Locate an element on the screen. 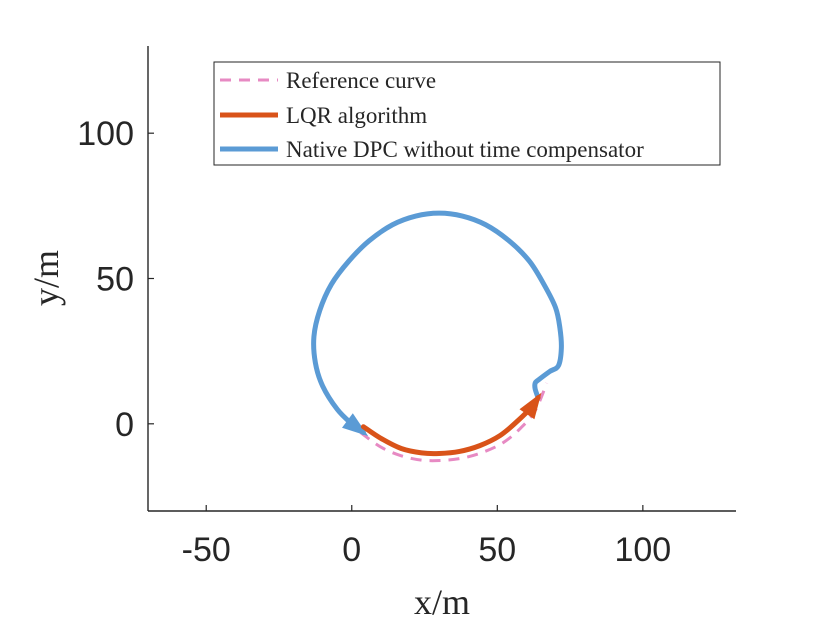  x-tick-label: 0 is located at coordinates (351, 550).